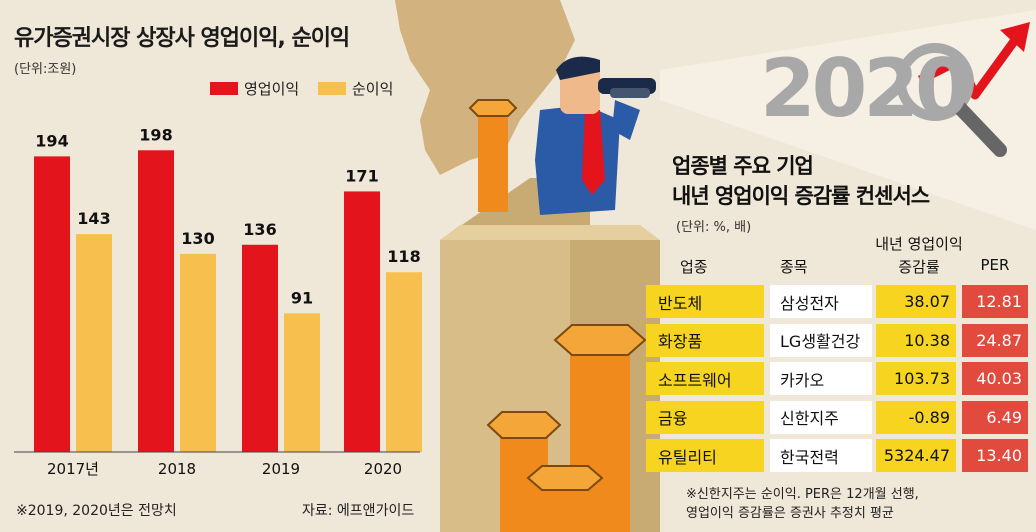  I want to click on table-cell-growth: 5324.47, so click(916, 455).